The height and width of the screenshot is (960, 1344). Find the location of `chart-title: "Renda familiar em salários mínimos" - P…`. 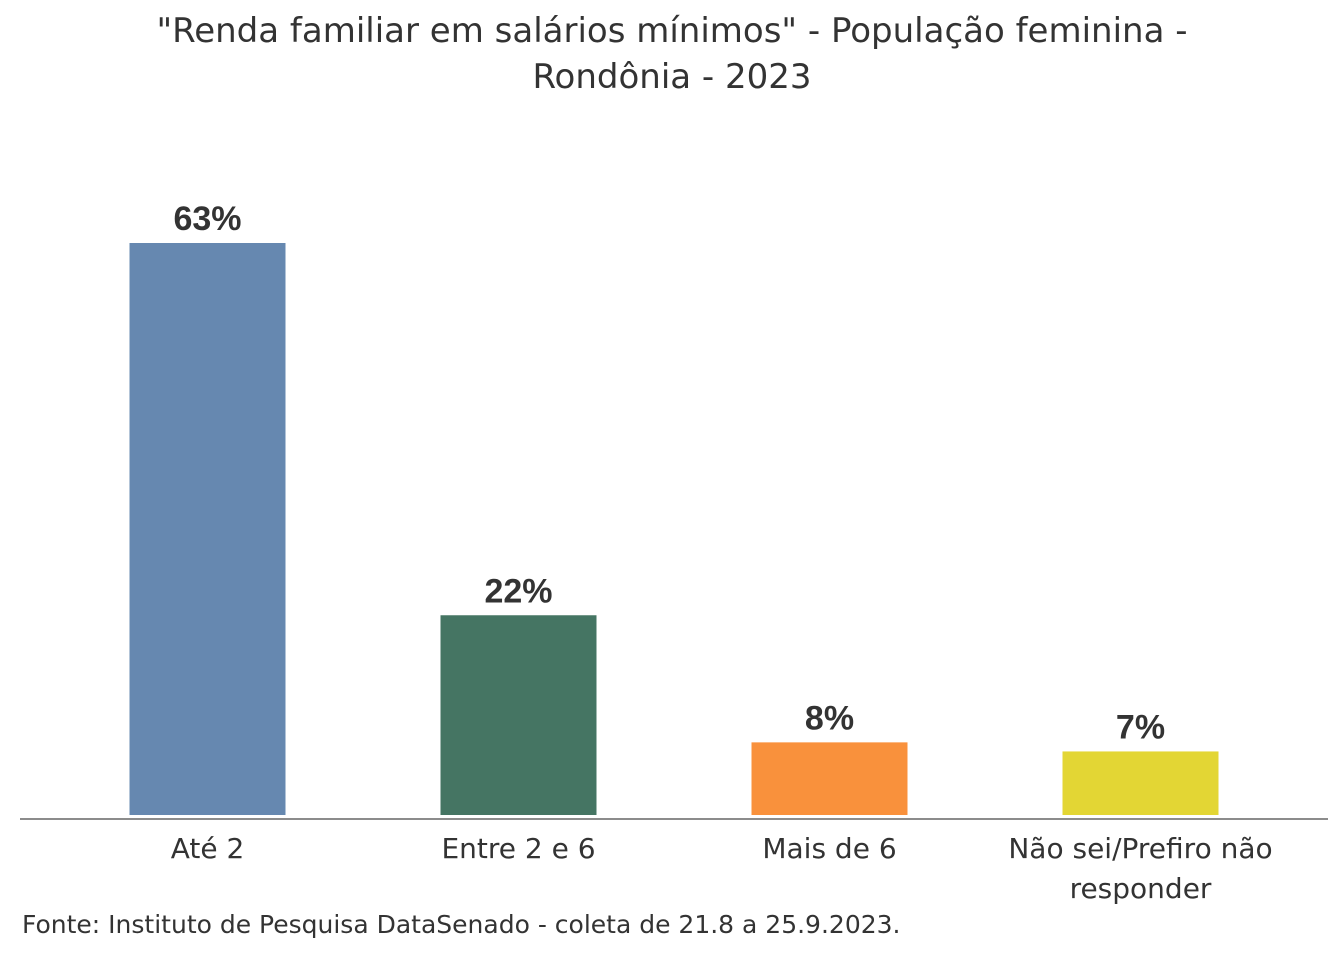

chart-title: "Renda familiar em salários mínimos" - P… is located at coordinates (672, 54).